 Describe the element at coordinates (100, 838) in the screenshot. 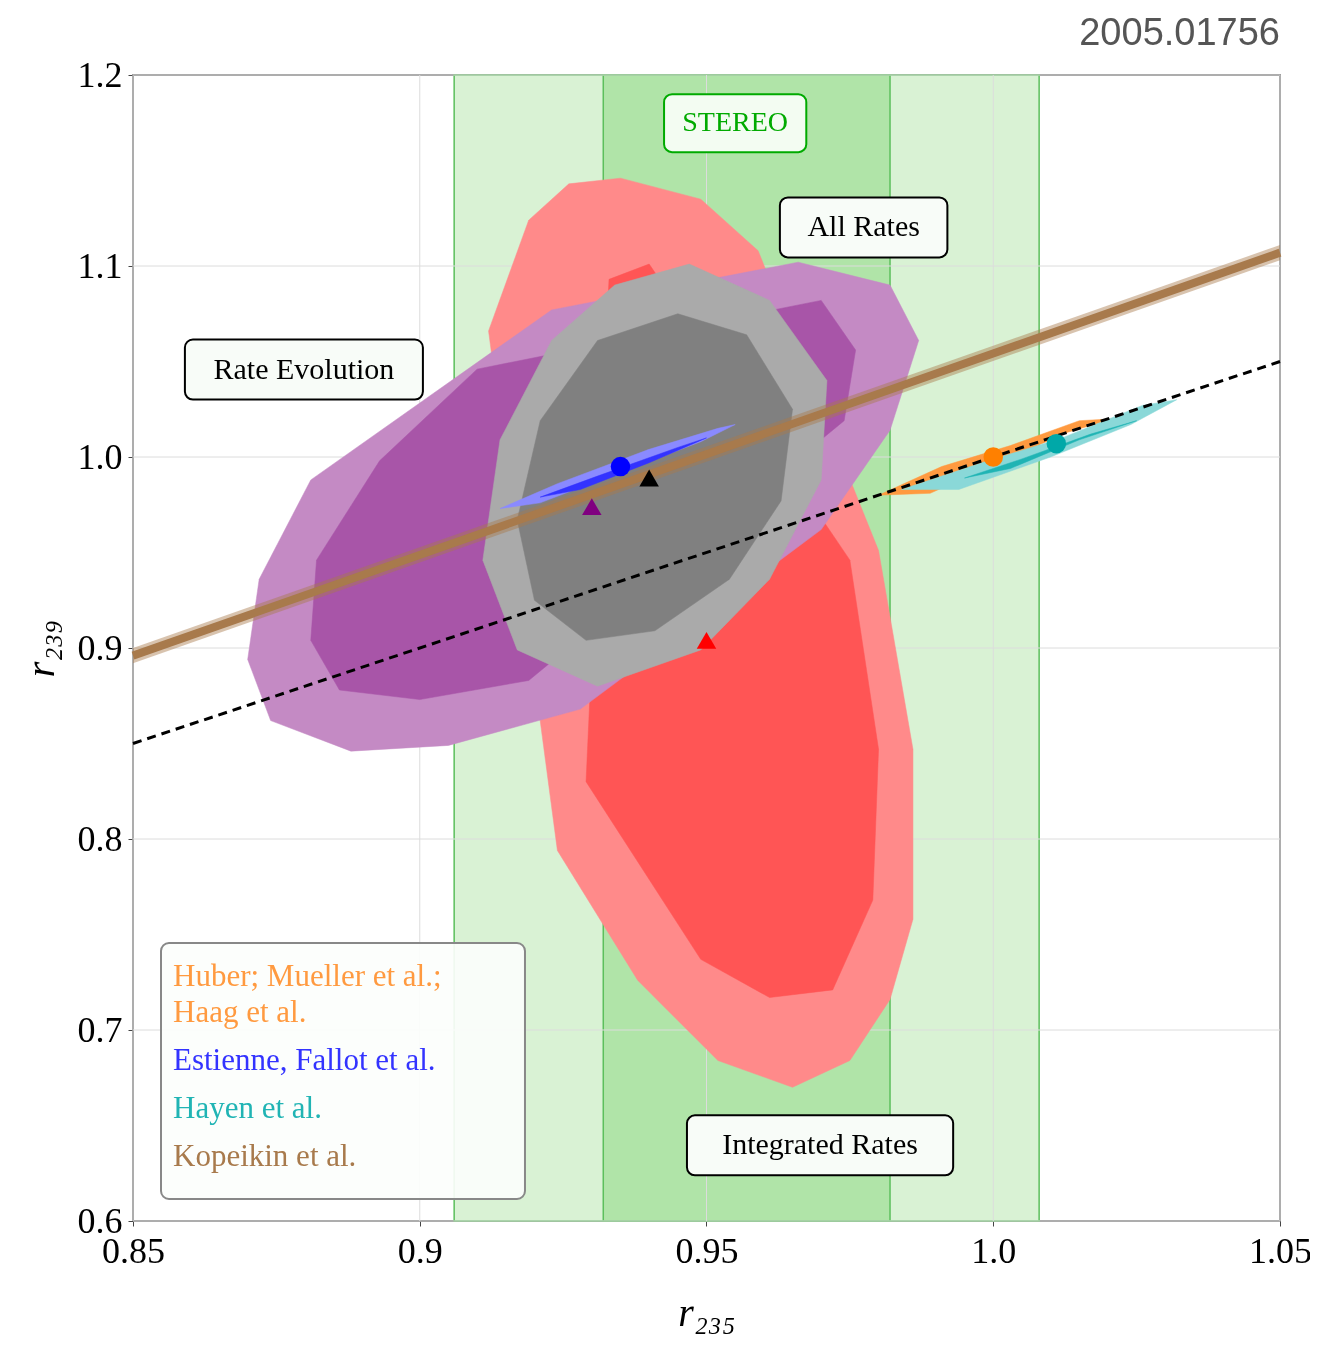

I see `y-tick-label: 0.8` at that location.